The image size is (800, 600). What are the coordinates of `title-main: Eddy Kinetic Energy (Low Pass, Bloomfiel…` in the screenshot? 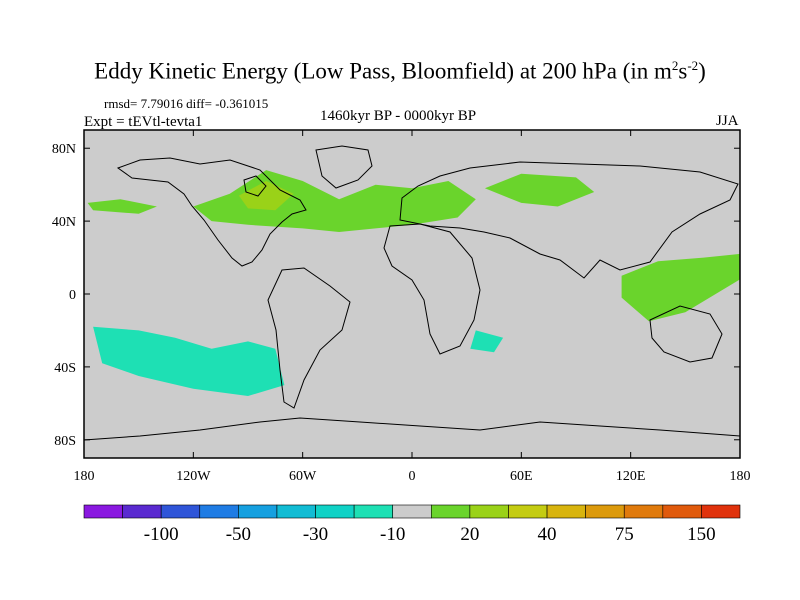 It's located at (383, 71).